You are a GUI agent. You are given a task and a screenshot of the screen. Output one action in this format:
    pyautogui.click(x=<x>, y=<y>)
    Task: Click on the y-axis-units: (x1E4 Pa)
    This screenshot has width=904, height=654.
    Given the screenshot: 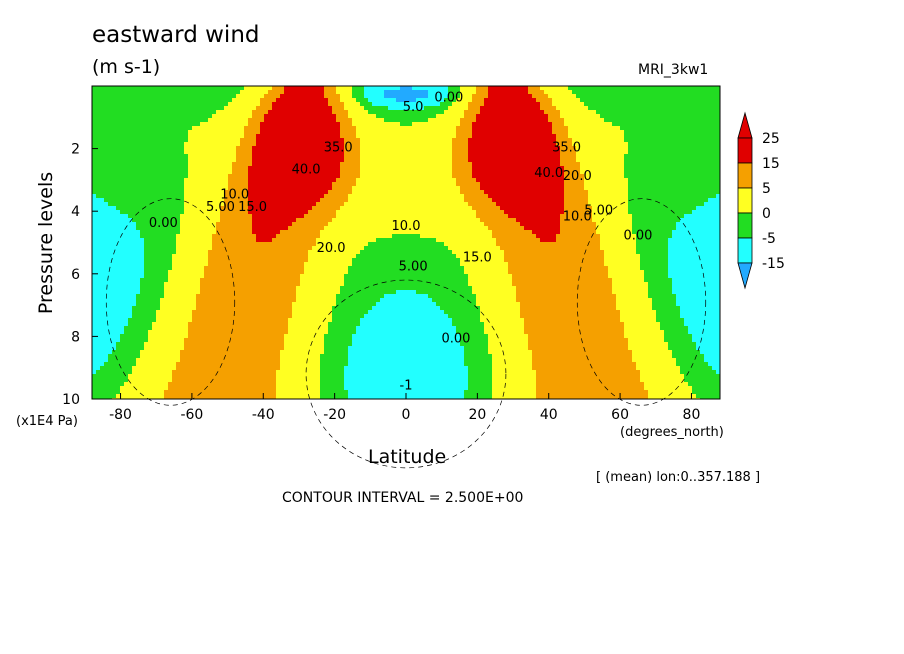 What is the action you would take?
    pyautogui.click(x=47, y=421)
    